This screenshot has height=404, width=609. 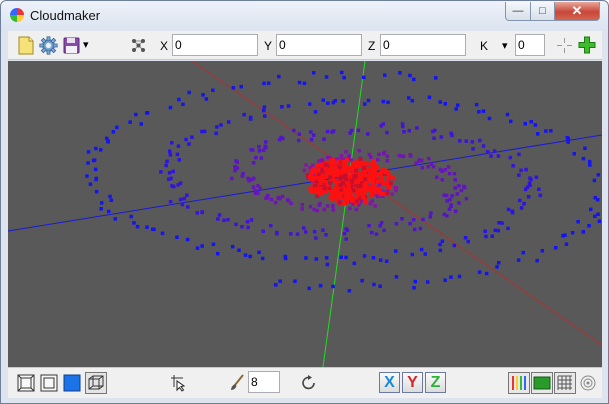 What do you see at coordinates (518, 11) in the screenshot?
I see `minimize-button: —` at bounding box center [518, 11].